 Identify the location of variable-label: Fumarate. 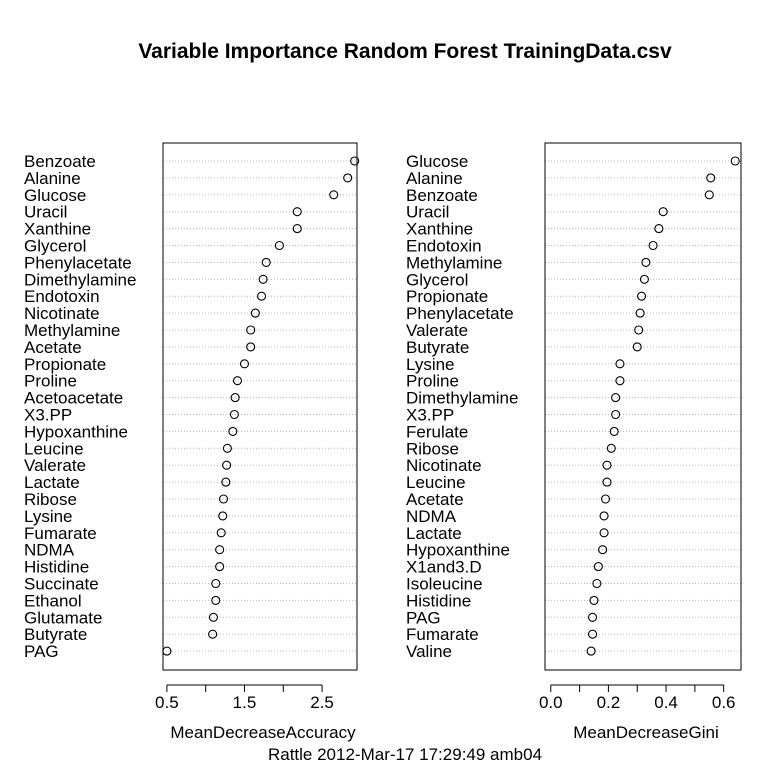
(60, 533).